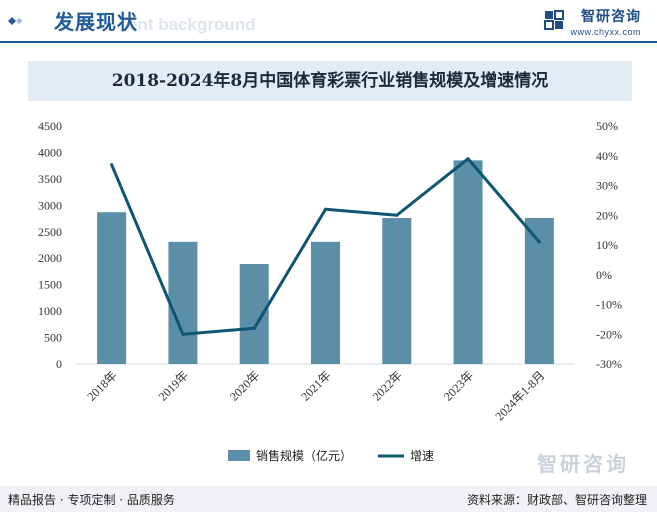  What do you see at coordinates (607, 215) in the screenshot?
I see `right-tick-label: 20%` at bounding box center [607, 215].